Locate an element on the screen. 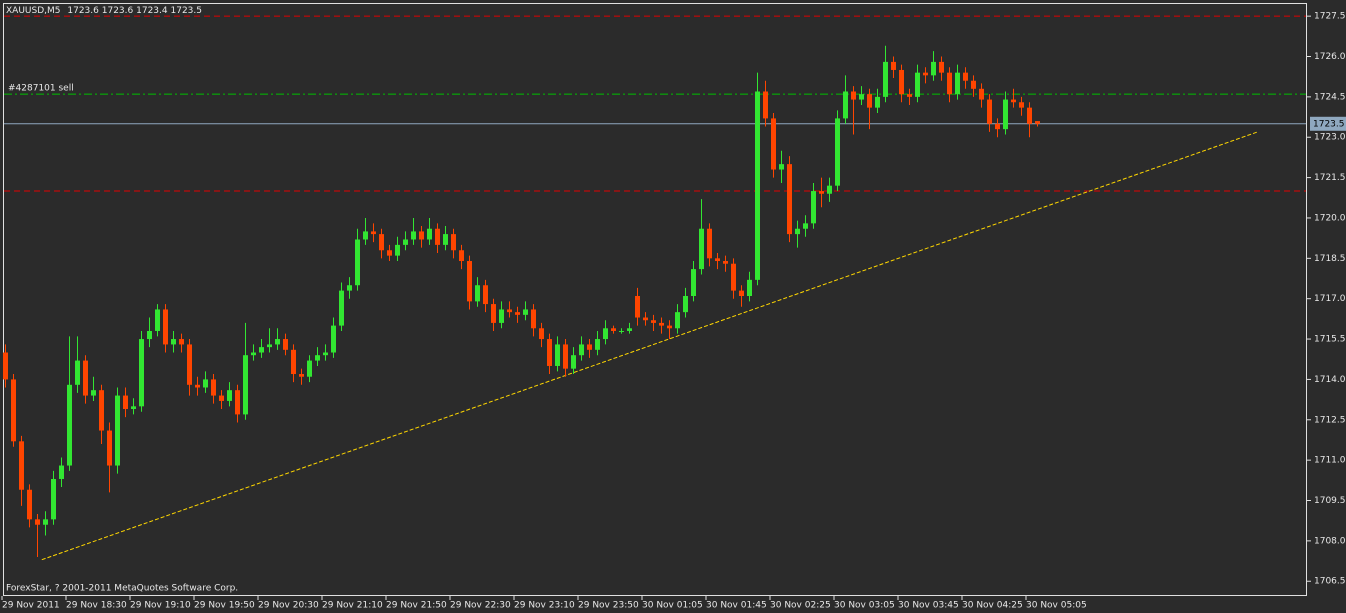 The image size is (1346, 613). x-tick-label: 29 Nov 23:10 is located at coordinates (544, 606).